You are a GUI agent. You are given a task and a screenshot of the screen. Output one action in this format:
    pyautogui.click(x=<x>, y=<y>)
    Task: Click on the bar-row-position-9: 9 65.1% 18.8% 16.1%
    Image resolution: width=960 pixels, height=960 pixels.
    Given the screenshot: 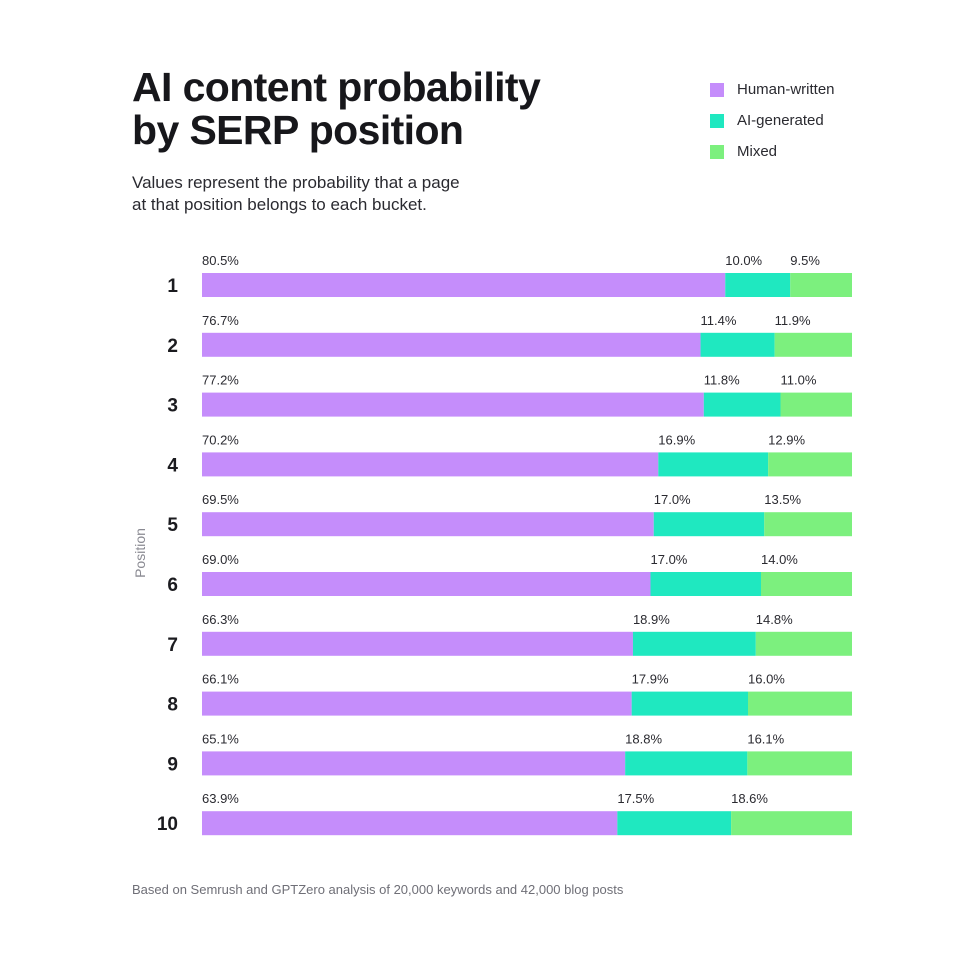 What is the action you would take?
    pyautogui.click(x=509, y=753)
    